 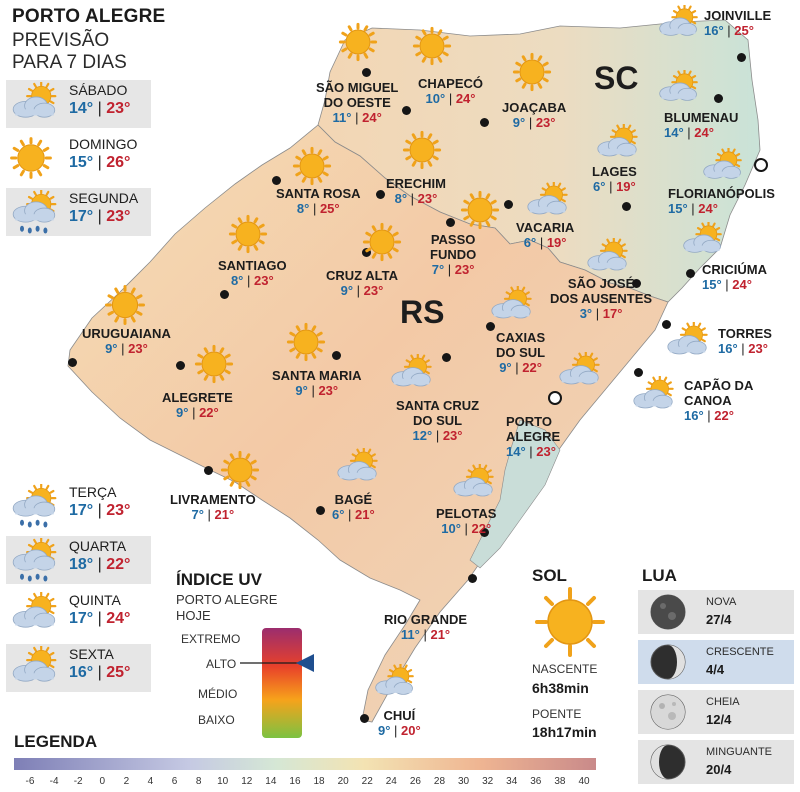 What do you see at coordinates (719, 769) in the screenshot?
I see `moon-phase-date: 20/4` at bounding box center [719, 769].